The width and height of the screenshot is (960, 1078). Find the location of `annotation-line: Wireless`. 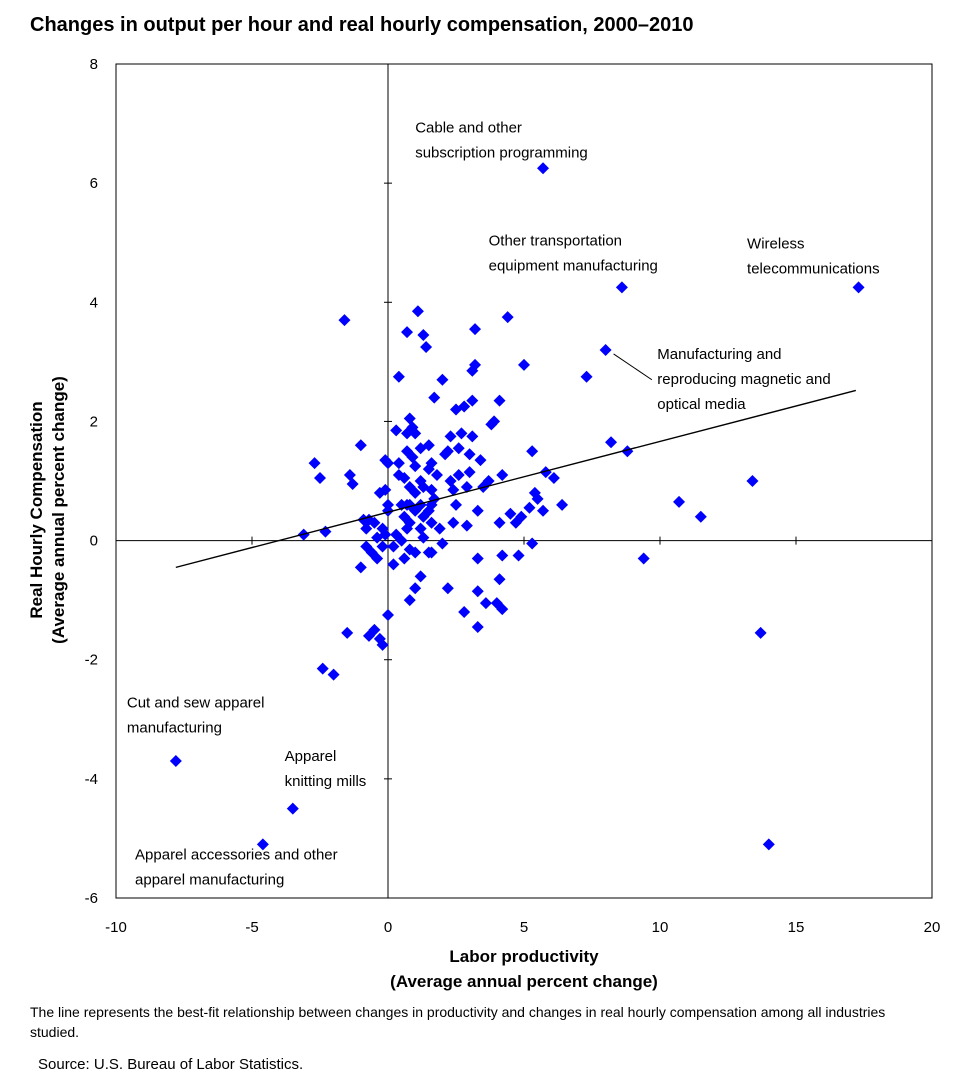

annotation-line: Wireless is located at coordinates (776, 244).